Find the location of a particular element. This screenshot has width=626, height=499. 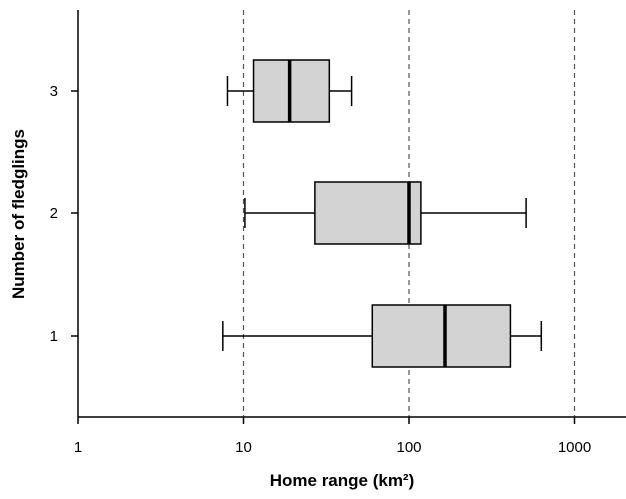

y-tick-label: 1 is located at coordinates (54, 336).